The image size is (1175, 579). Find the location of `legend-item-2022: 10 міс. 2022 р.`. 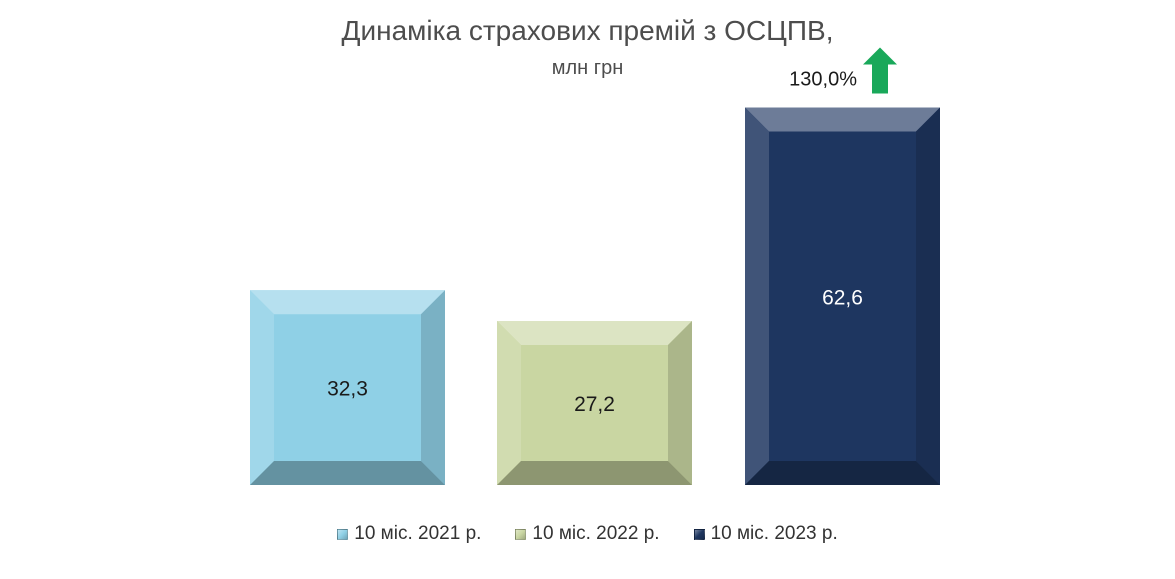

legend-item-2022: 10 міс. 2022 р. is located at coordinates (587, 534).